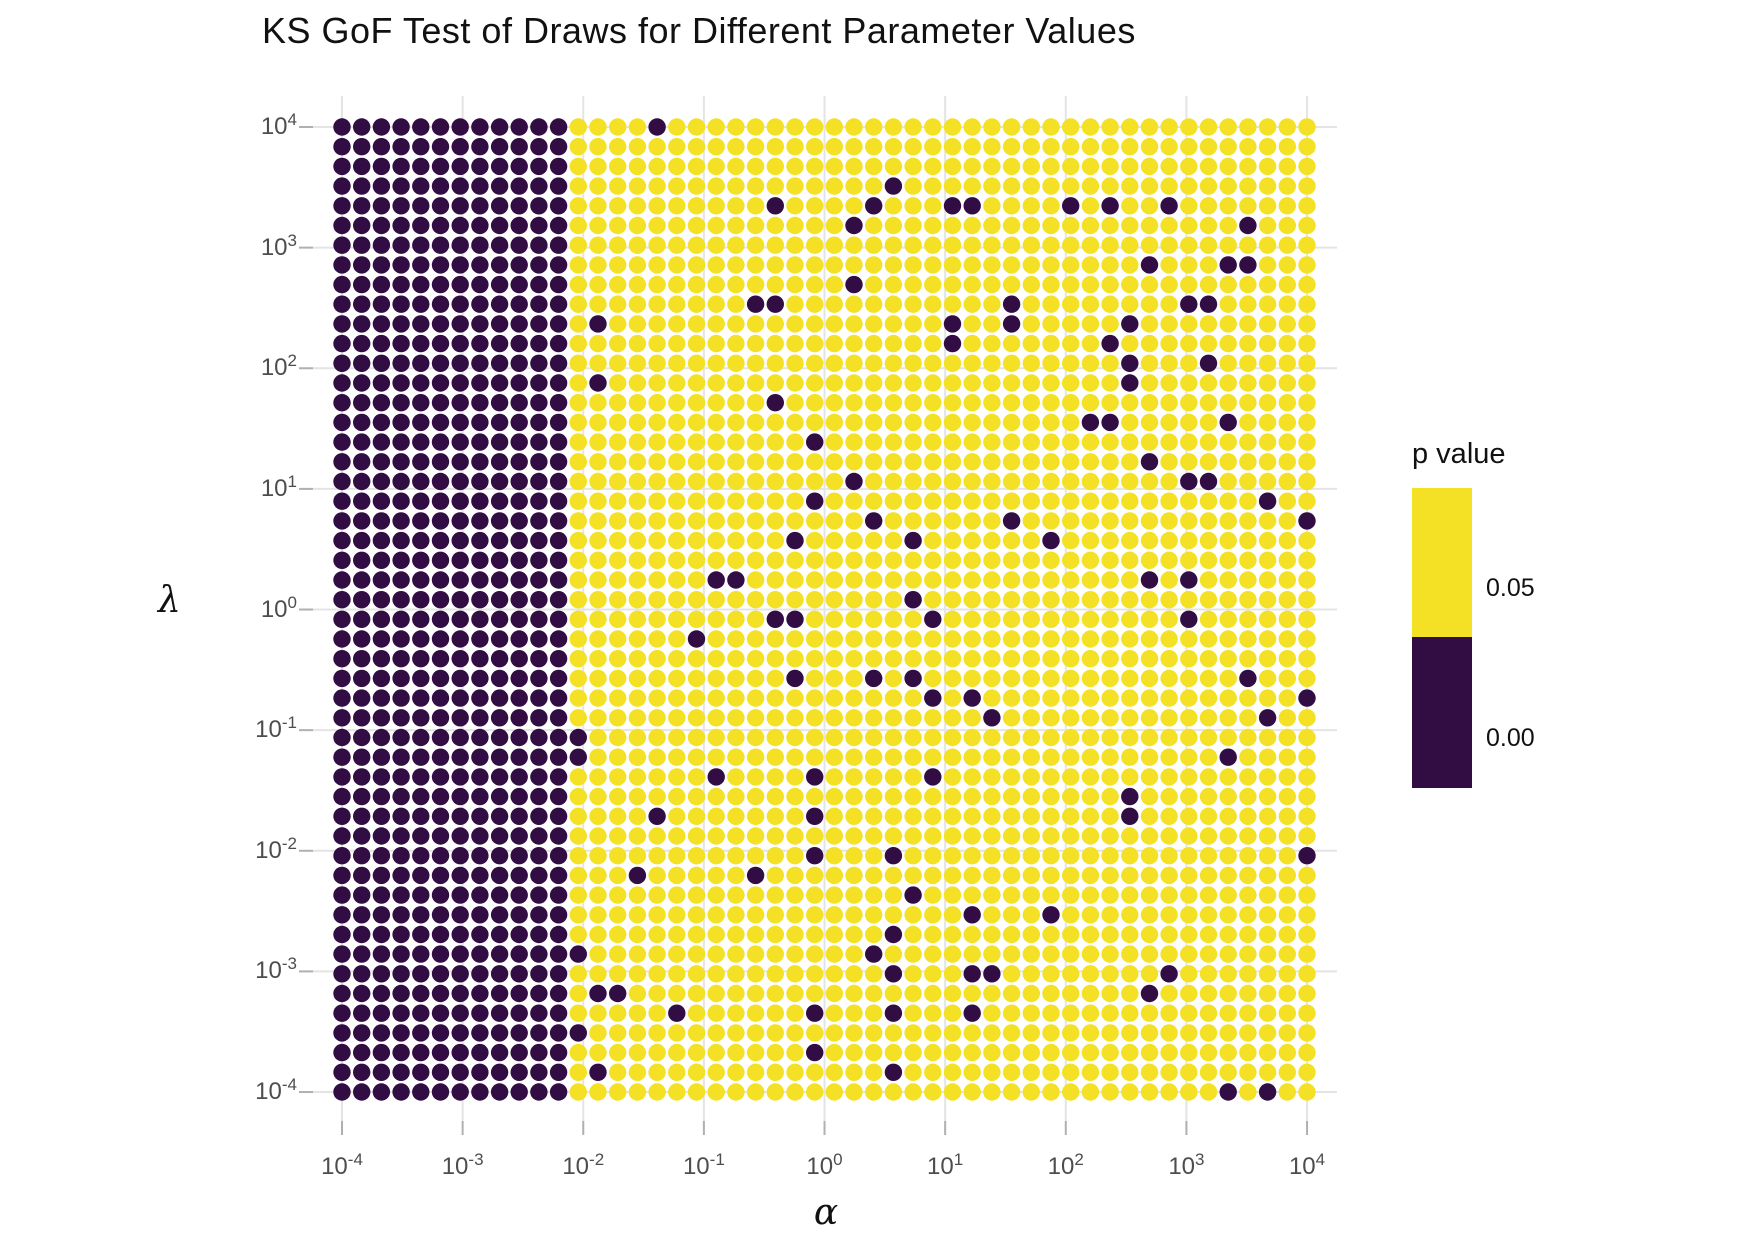 This screenshot has width=1750, height=1250. I want to click on x-tick-label: 10⁻³, so click(462, 1165).